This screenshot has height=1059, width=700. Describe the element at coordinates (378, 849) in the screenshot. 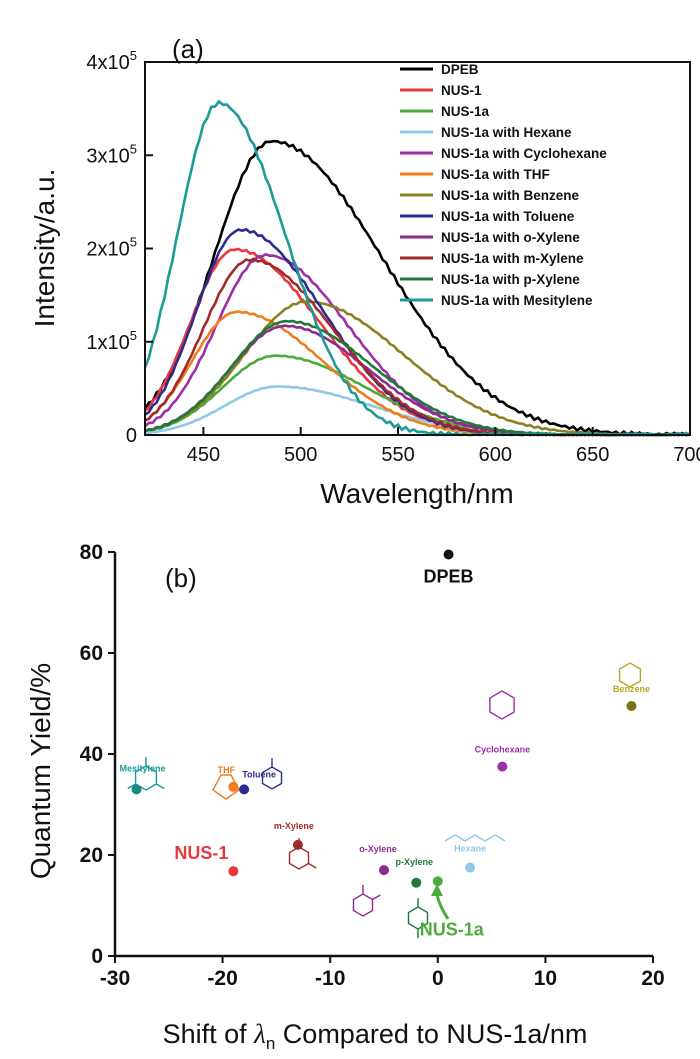

I see `point-label-o-xylene: o-Xylene` at that location.